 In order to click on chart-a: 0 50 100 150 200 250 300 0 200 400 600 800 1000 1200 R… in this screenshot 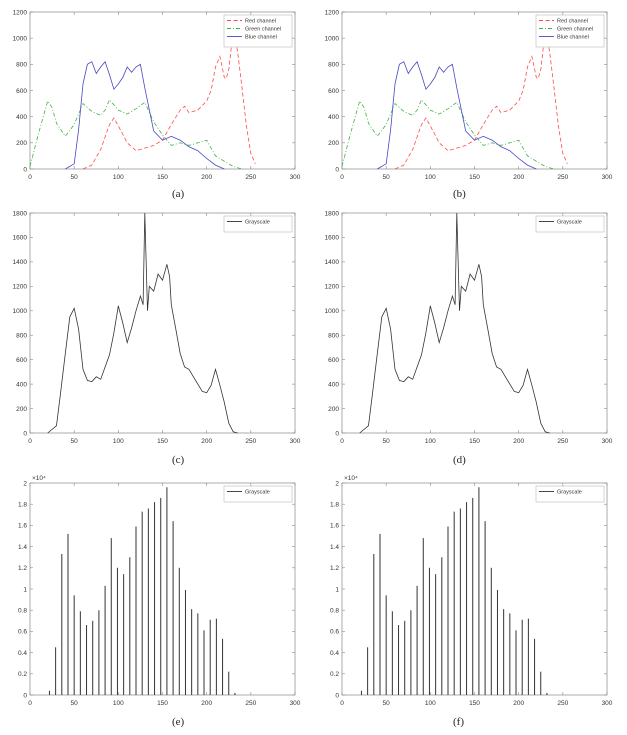, I will do `click(157, 95)`.